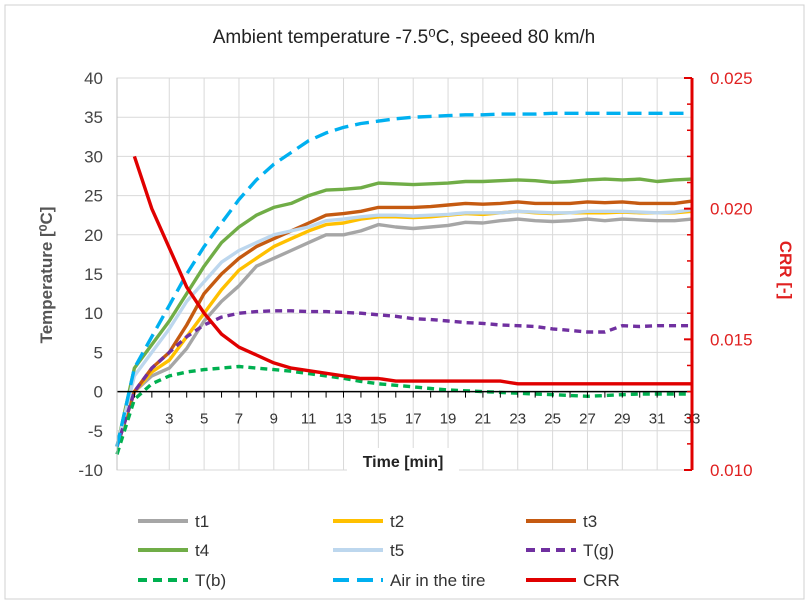 The width and height of the screenshot is (809, 604). I want to click on legend-label-t2: t2, so click(397, 521).